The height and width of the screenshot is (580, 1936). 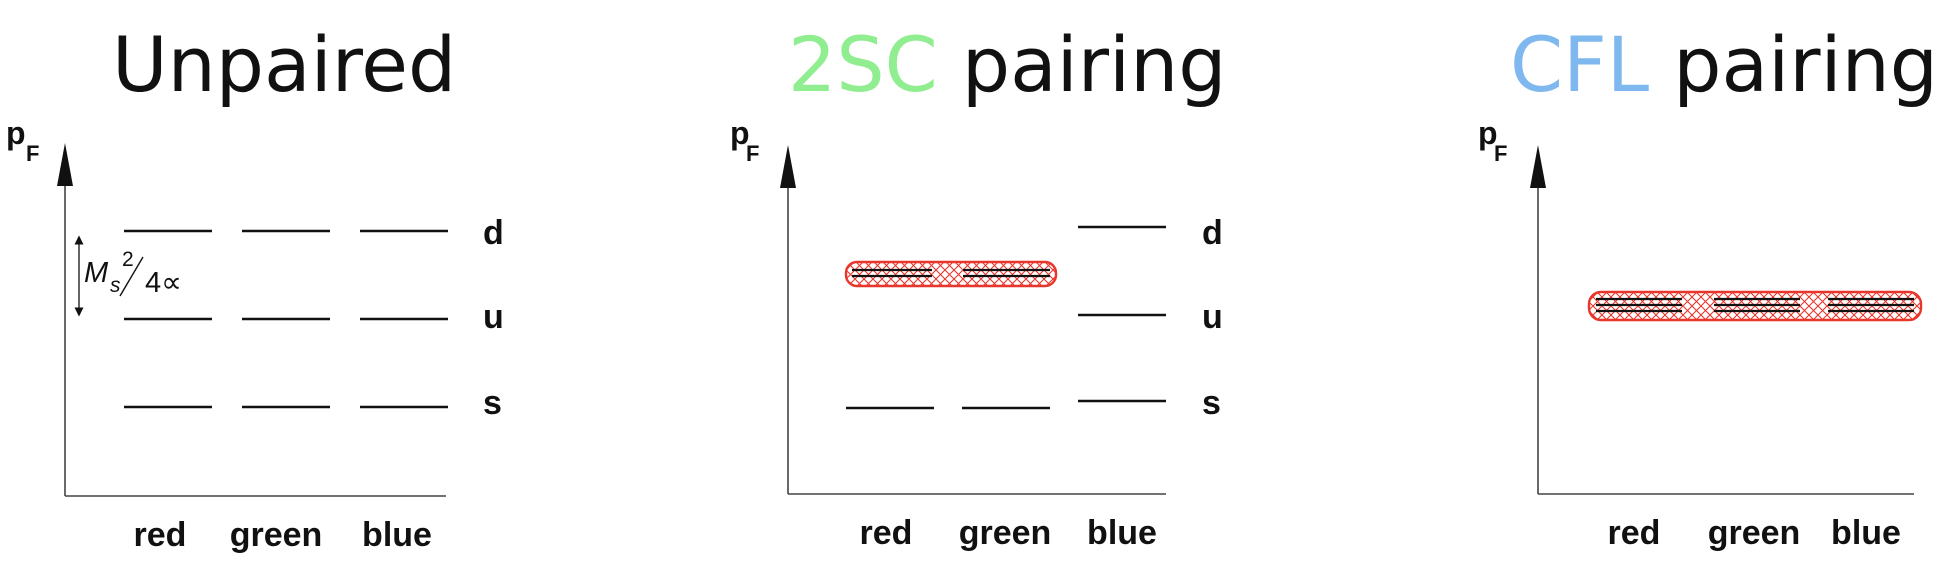 I want to click on title-cfl-highlight: CFL, so click(x=1580, y=64).